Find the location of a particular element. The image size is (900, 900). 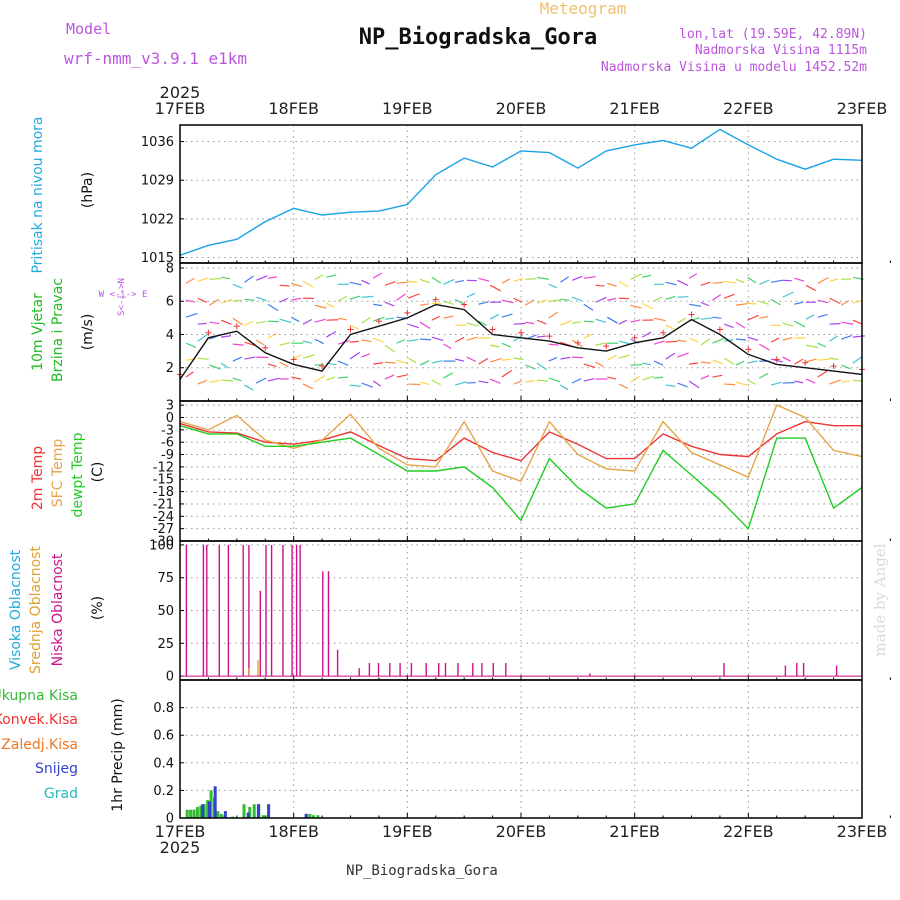

temp-dewpt-label: dewpt Temp is located at coordinates (78, 474).